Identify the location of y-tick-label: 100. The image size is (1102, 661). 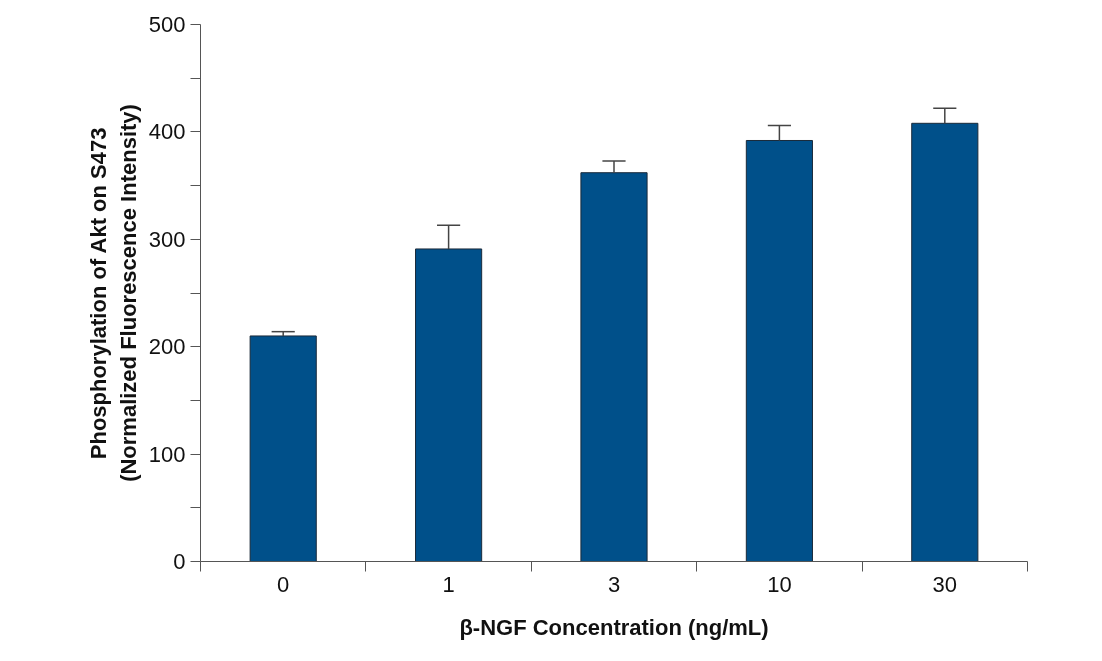
(167, 454).